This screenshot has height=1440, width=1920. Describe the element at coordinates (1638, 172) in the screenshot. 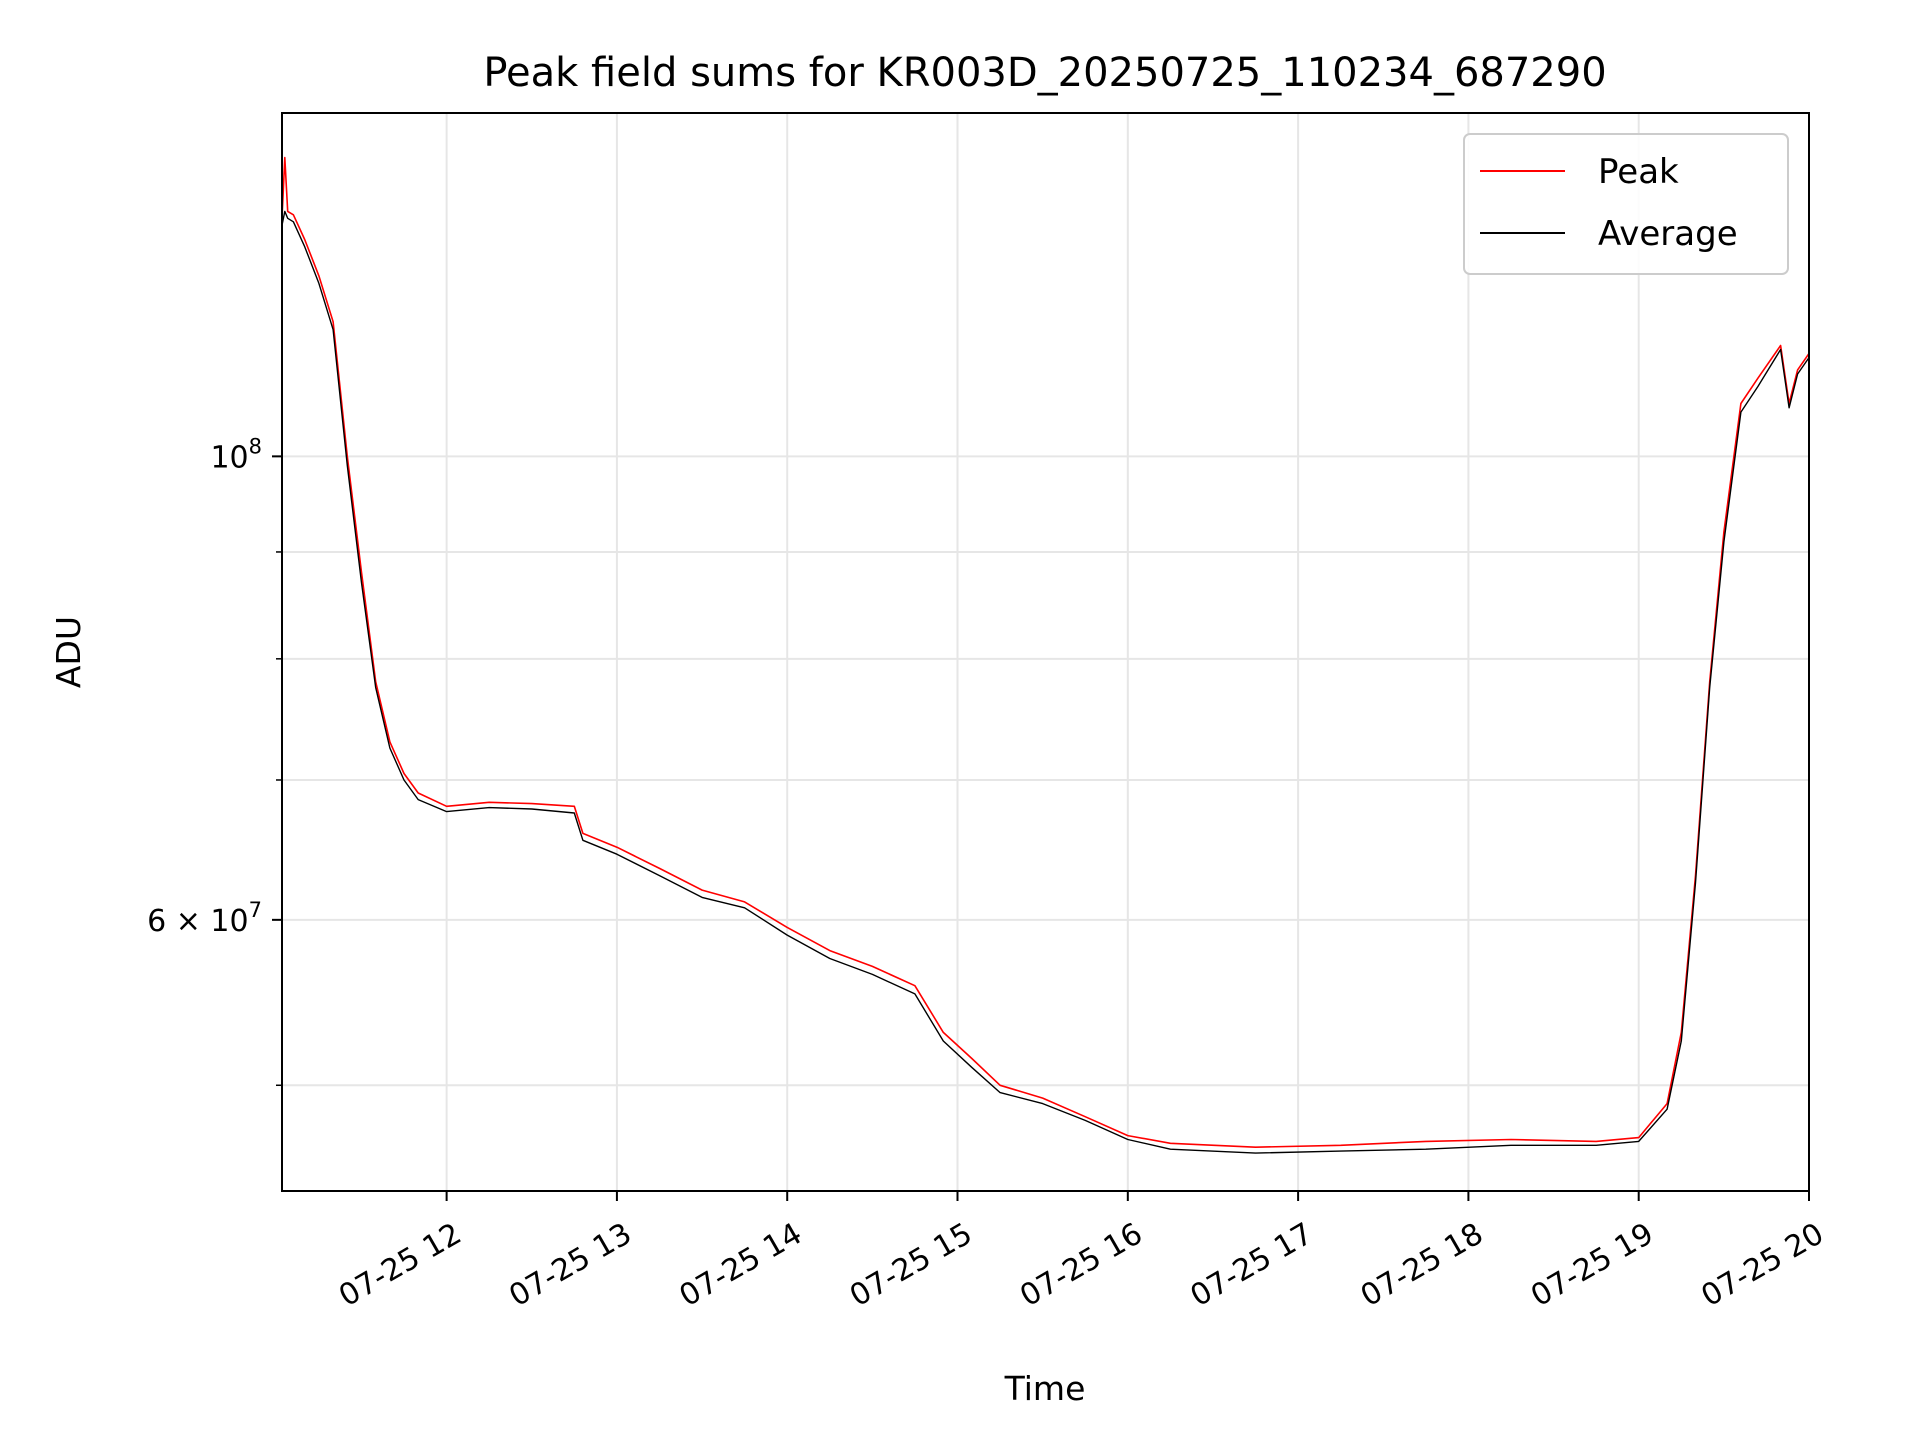

I see `legend-peak-label: Peak` at that location.